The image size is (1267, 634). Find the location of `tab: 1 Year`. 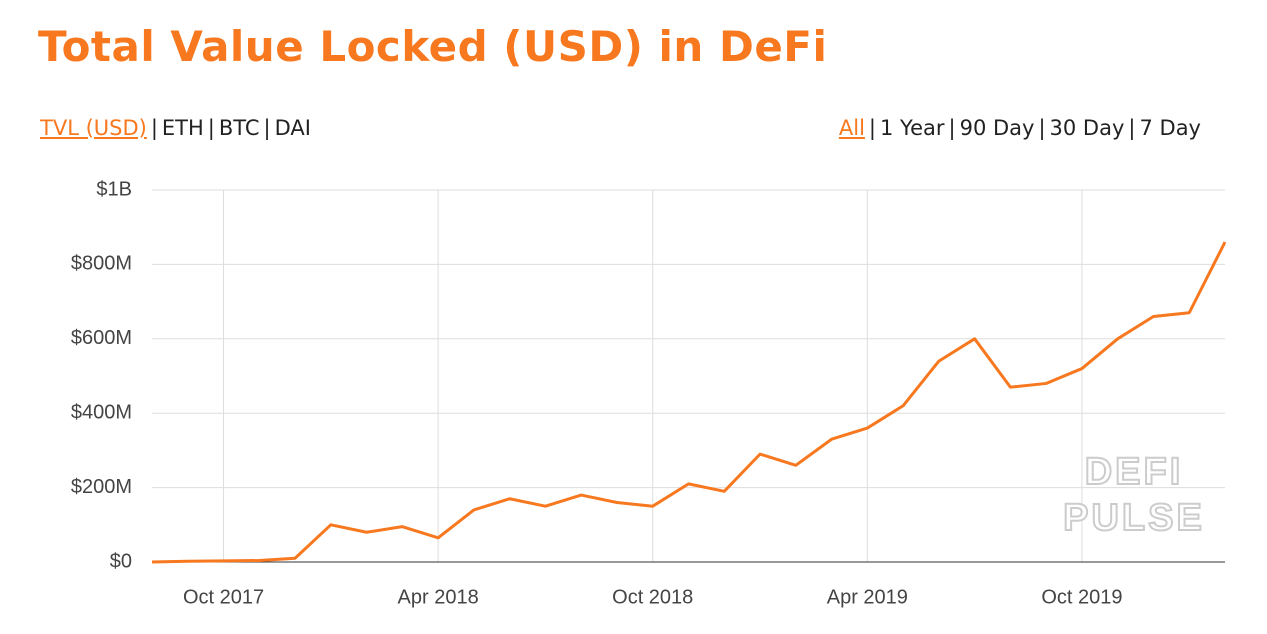

tab: 1 Year is located at coordinates (912, 128).